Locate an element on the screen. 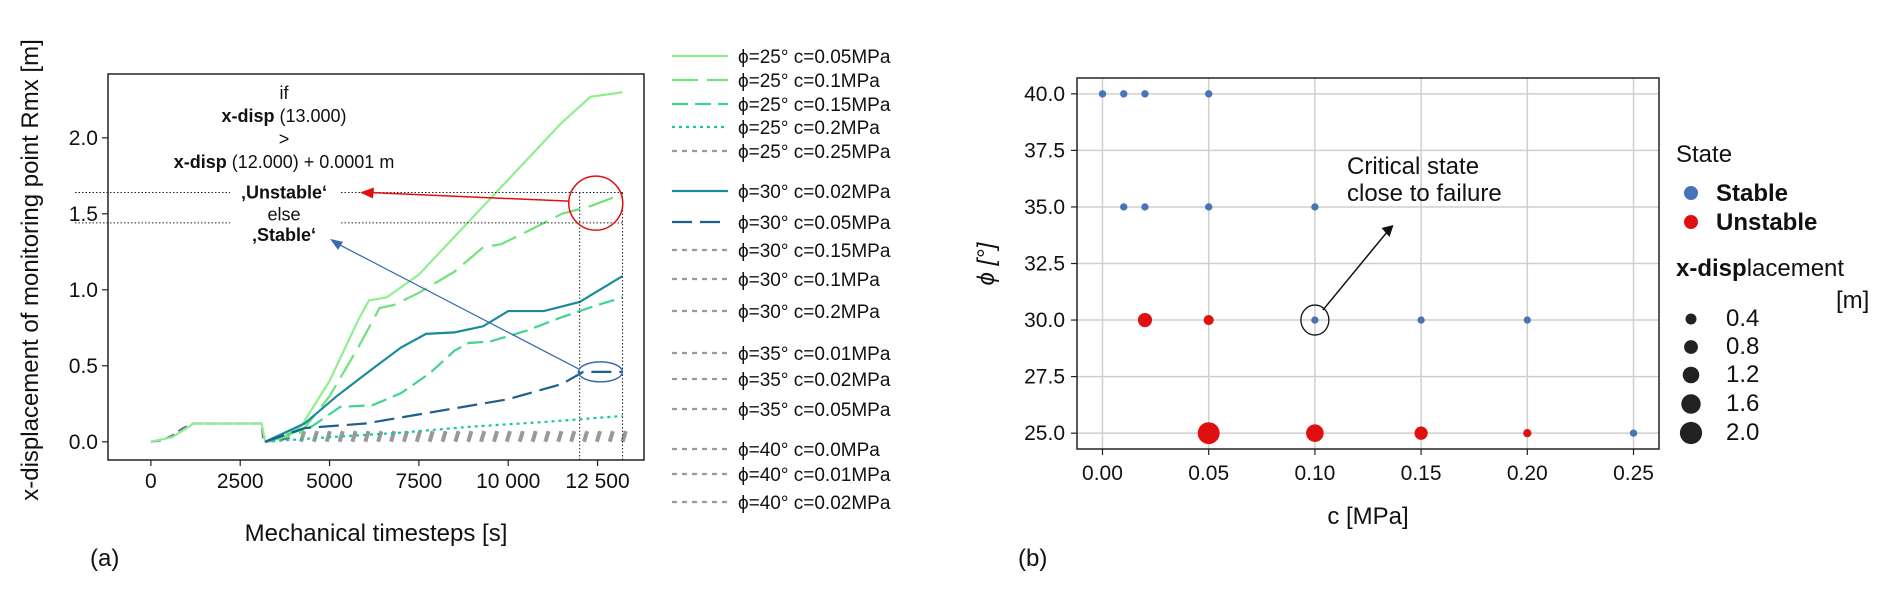  chart-a-xtick-label: 5000 is located at coordinates (329, 481).